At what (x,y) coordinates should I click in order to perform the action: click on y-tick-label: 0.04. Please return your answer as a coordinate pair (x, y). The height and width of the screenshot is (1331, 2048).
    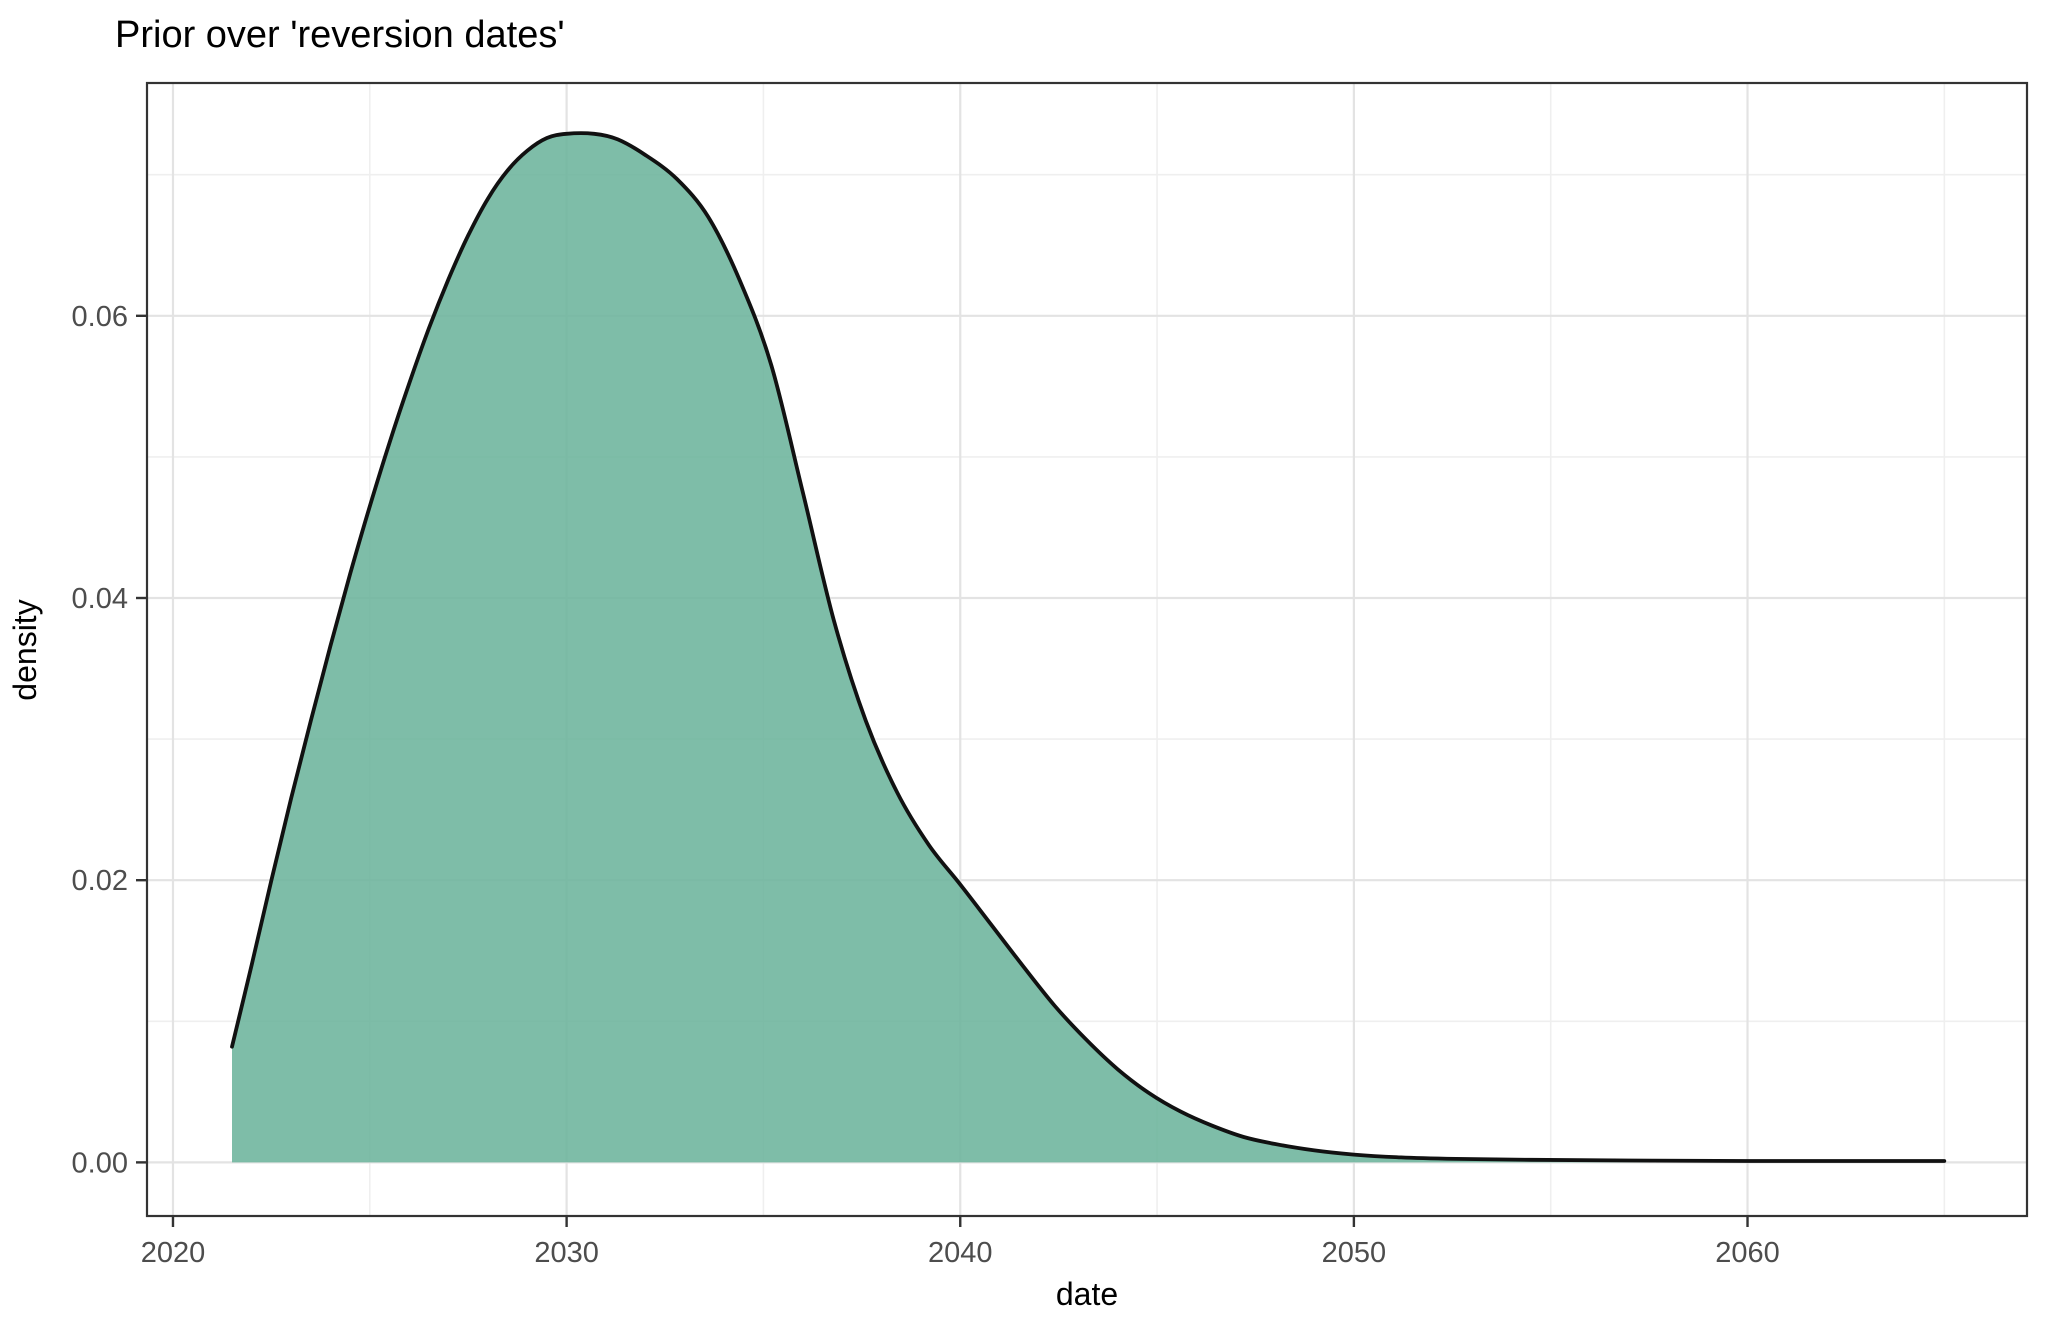
    Looking at the image, I should click on (100, 599).